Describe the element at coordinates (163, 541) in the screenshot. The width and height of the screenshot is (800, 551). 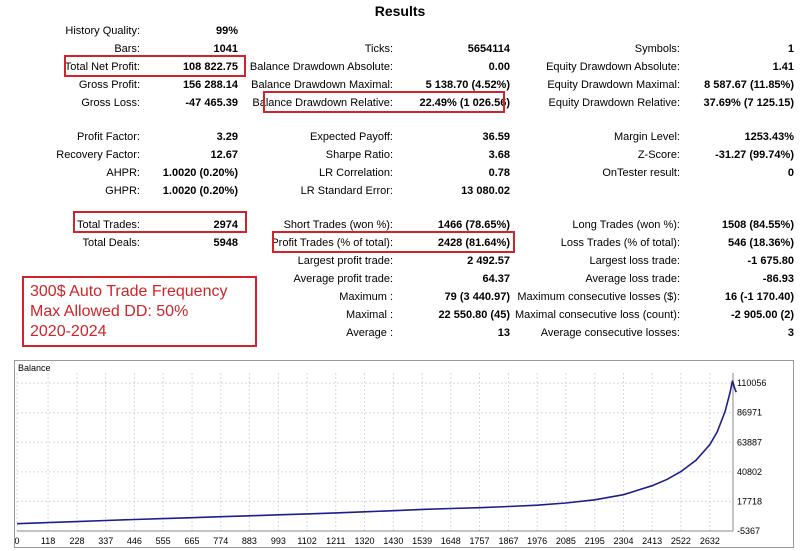
I see `x-tick-label: 555` at that location.